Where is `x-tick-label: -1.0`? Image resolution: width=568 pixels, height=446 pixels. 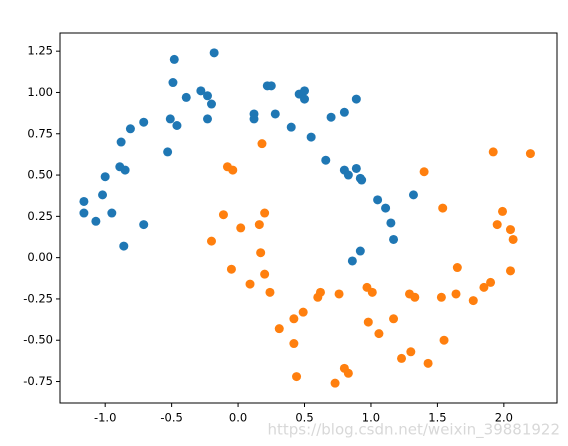 x-tick-label: -1.0 is located at coordinates (105, 418).